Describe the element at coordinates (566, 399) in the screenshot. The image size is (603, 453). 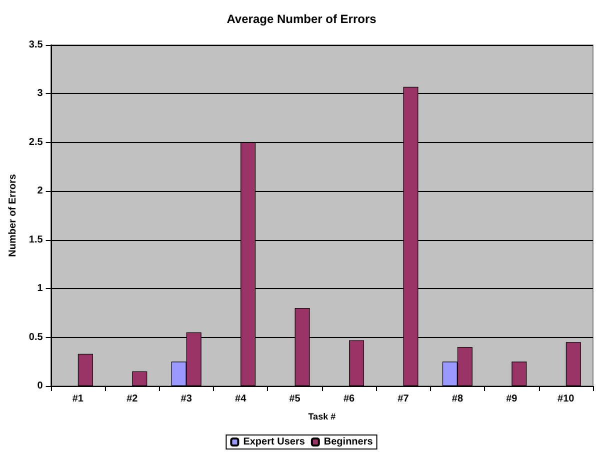
I see `x-tick-label: #10` at that location.